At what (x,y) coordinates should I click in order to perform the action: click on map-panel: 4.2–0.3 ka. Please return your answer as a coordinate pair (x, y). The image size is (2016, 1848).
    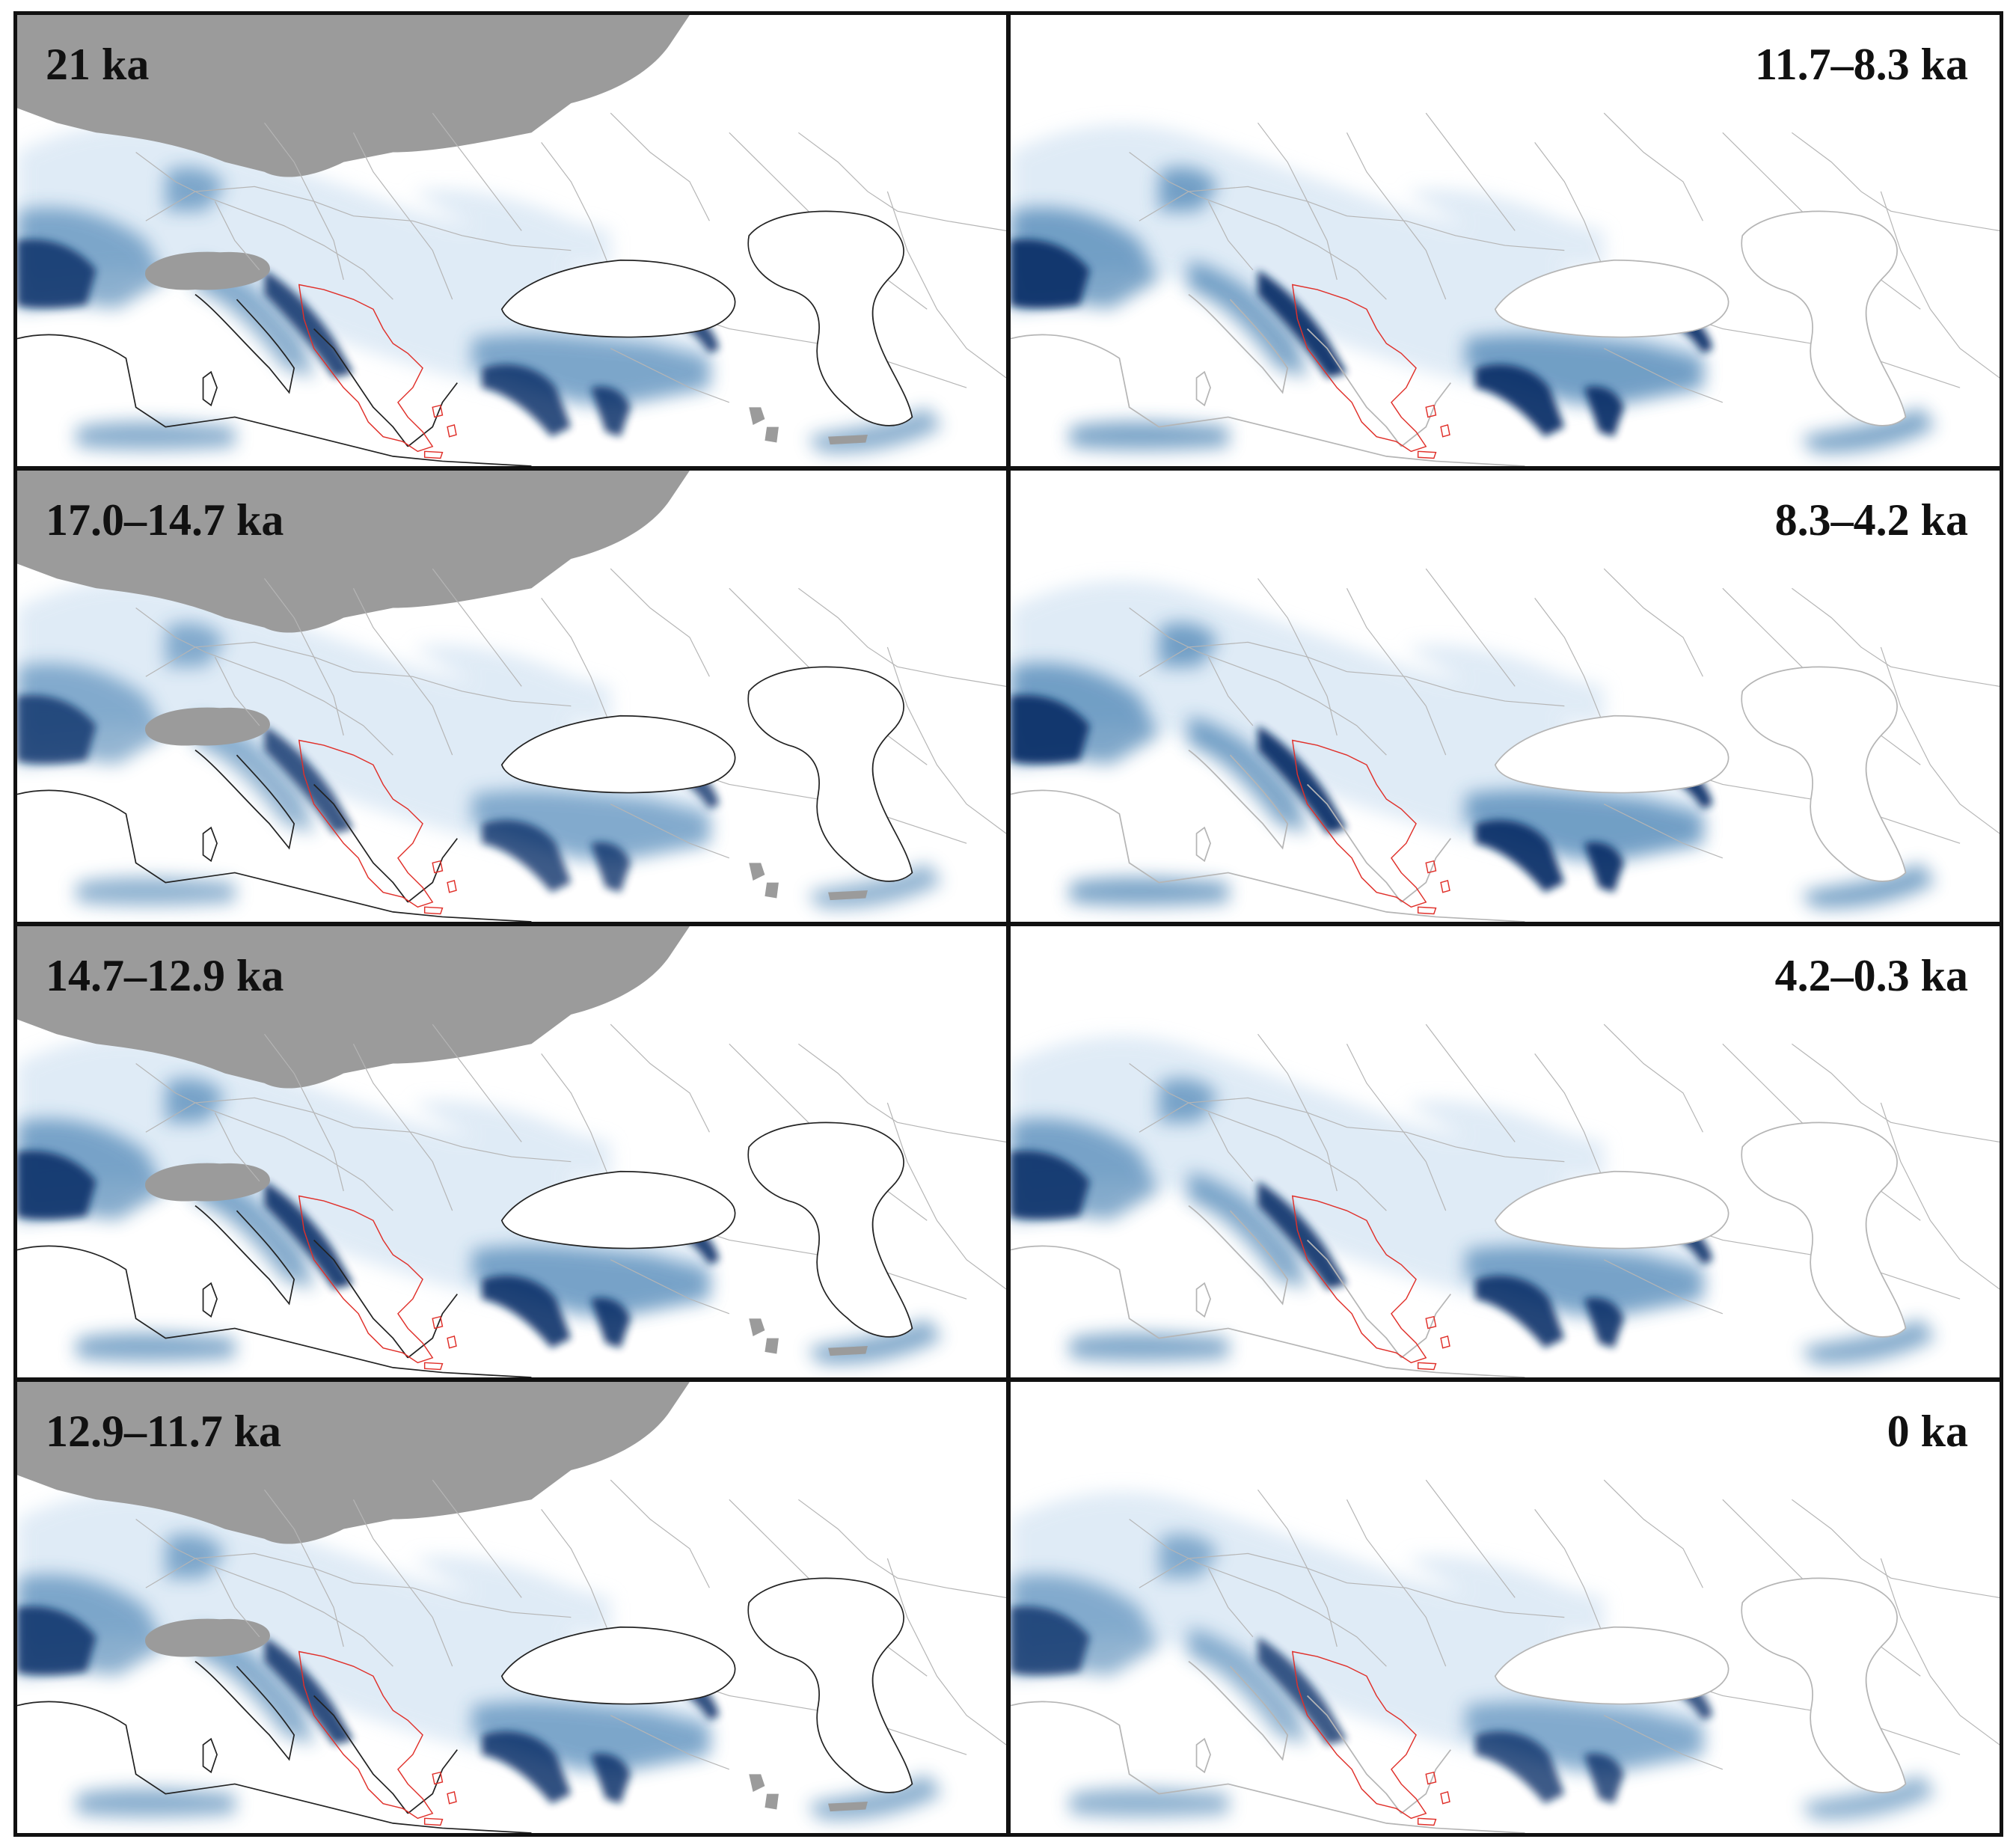
    Looking at the image, I should click on (1505, 1151).